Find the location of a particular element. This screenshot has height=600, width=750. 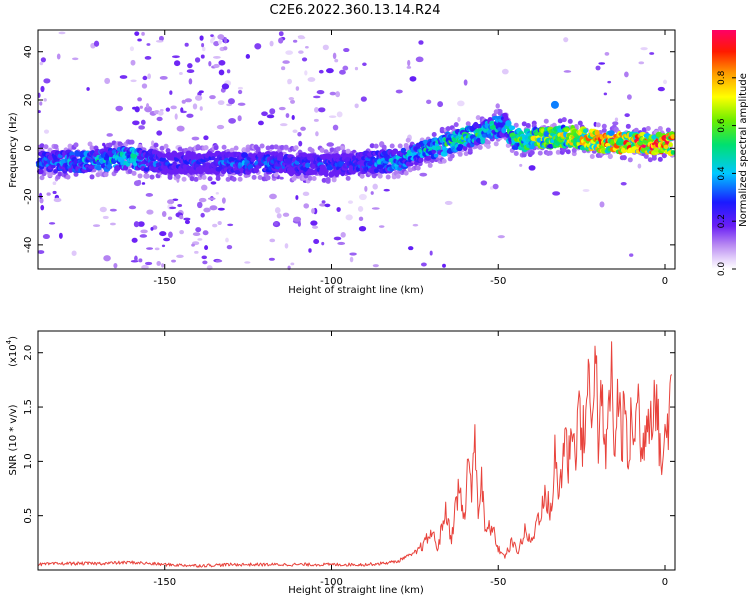

snr-y-label: SNR (10 * v/v) is located at coordinates (13, 439).